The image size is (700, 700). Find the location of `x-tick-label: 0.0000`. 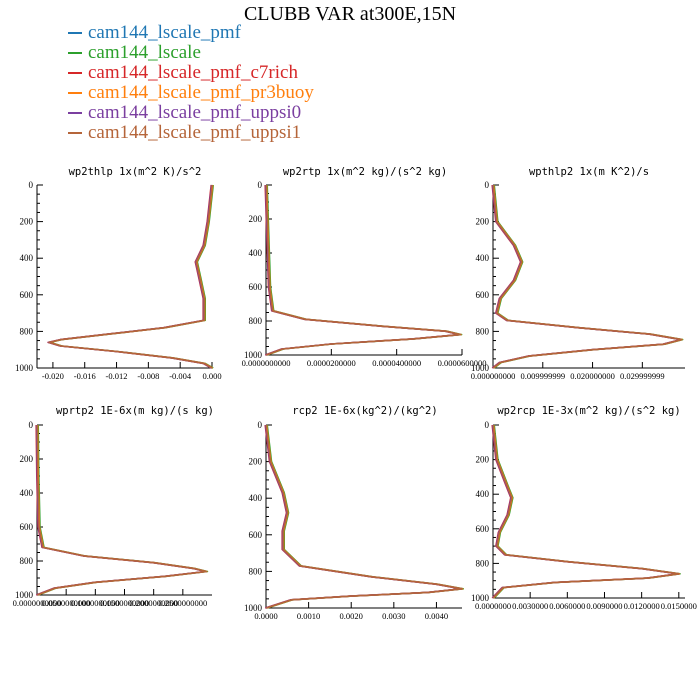

x-tick-label: 0.0000 is located at coordinates (265, 616).